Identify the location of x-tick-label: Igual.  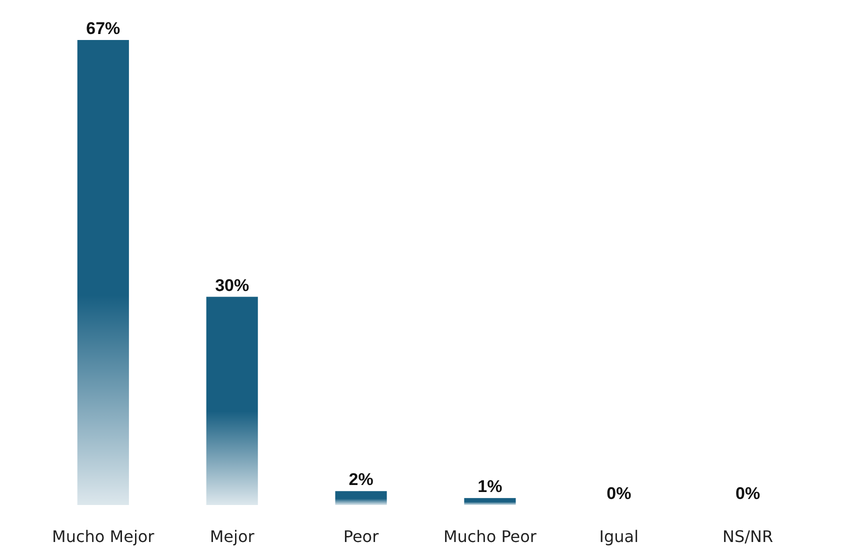
(619, 536).